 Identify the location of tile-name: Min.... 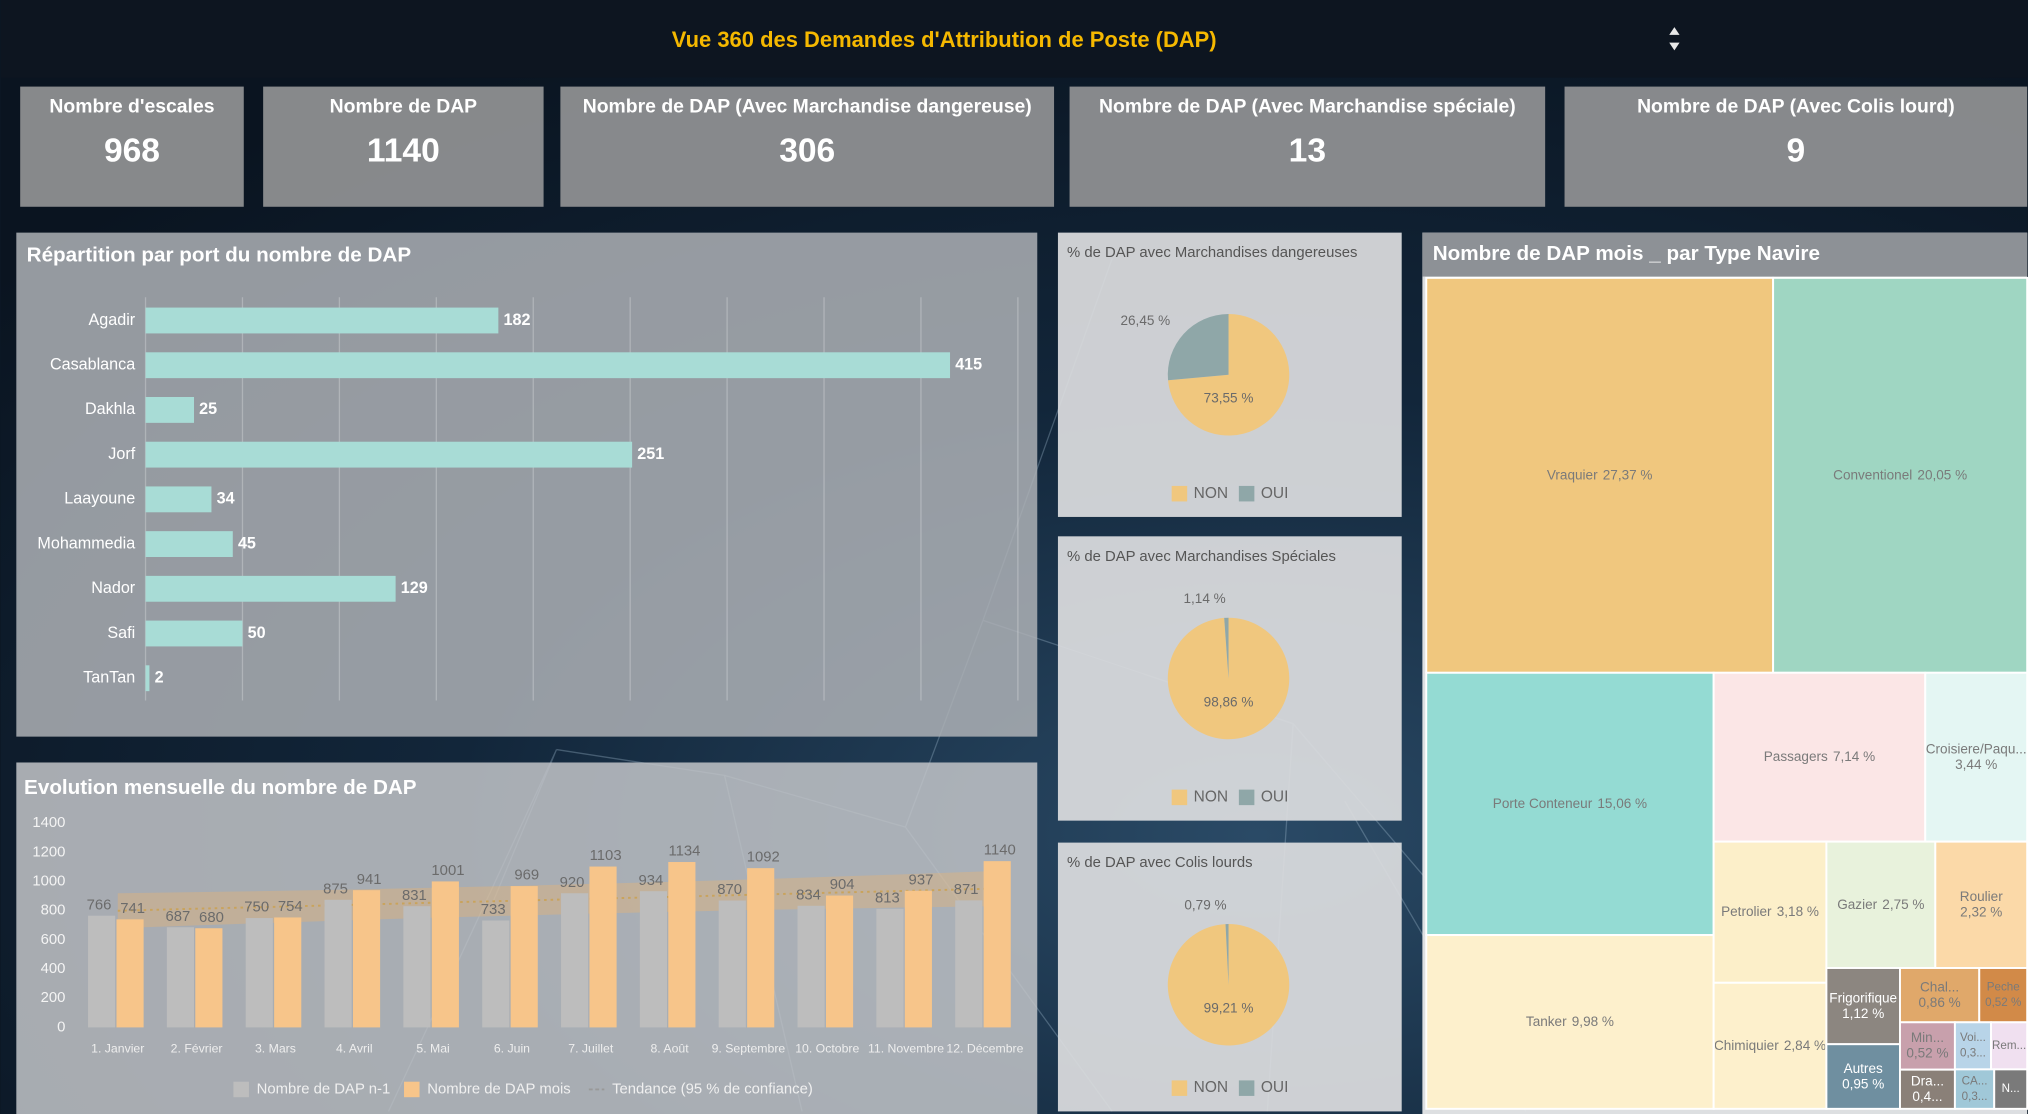
(1927, 1037).